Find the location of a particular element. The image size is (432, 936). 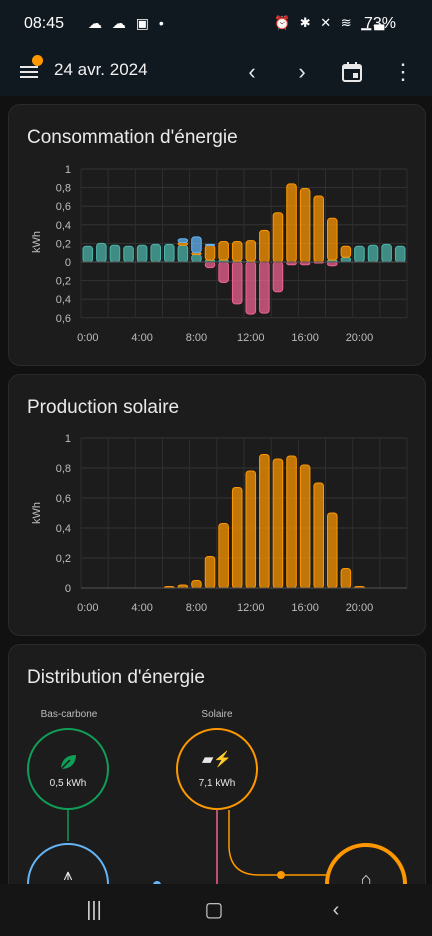

low-carbon-label: Bas-carbone is located at coordinates (69, 714).